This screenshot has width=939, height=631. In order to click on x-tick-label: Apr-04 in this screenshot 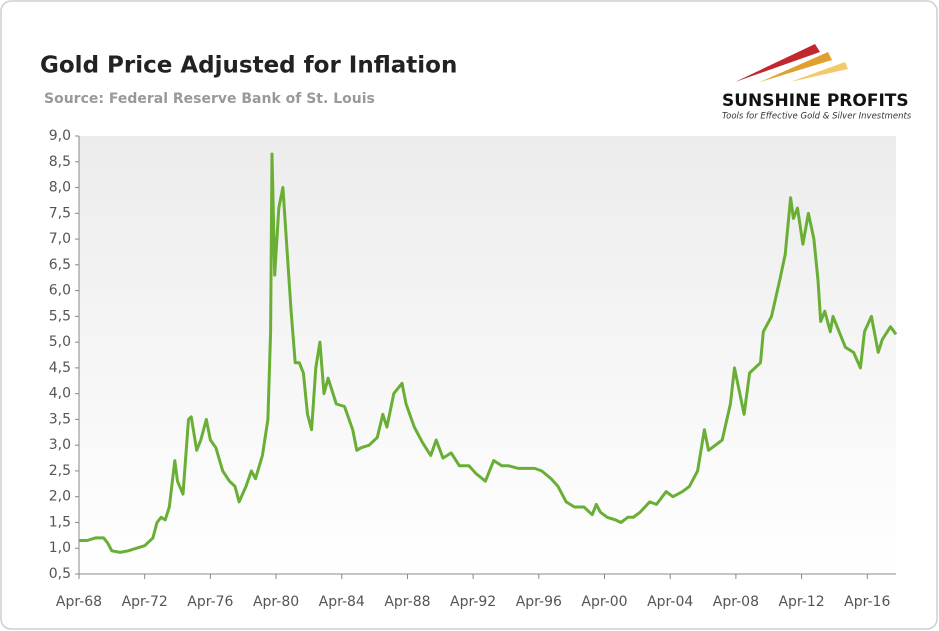, I will do `click(670, 602)`.